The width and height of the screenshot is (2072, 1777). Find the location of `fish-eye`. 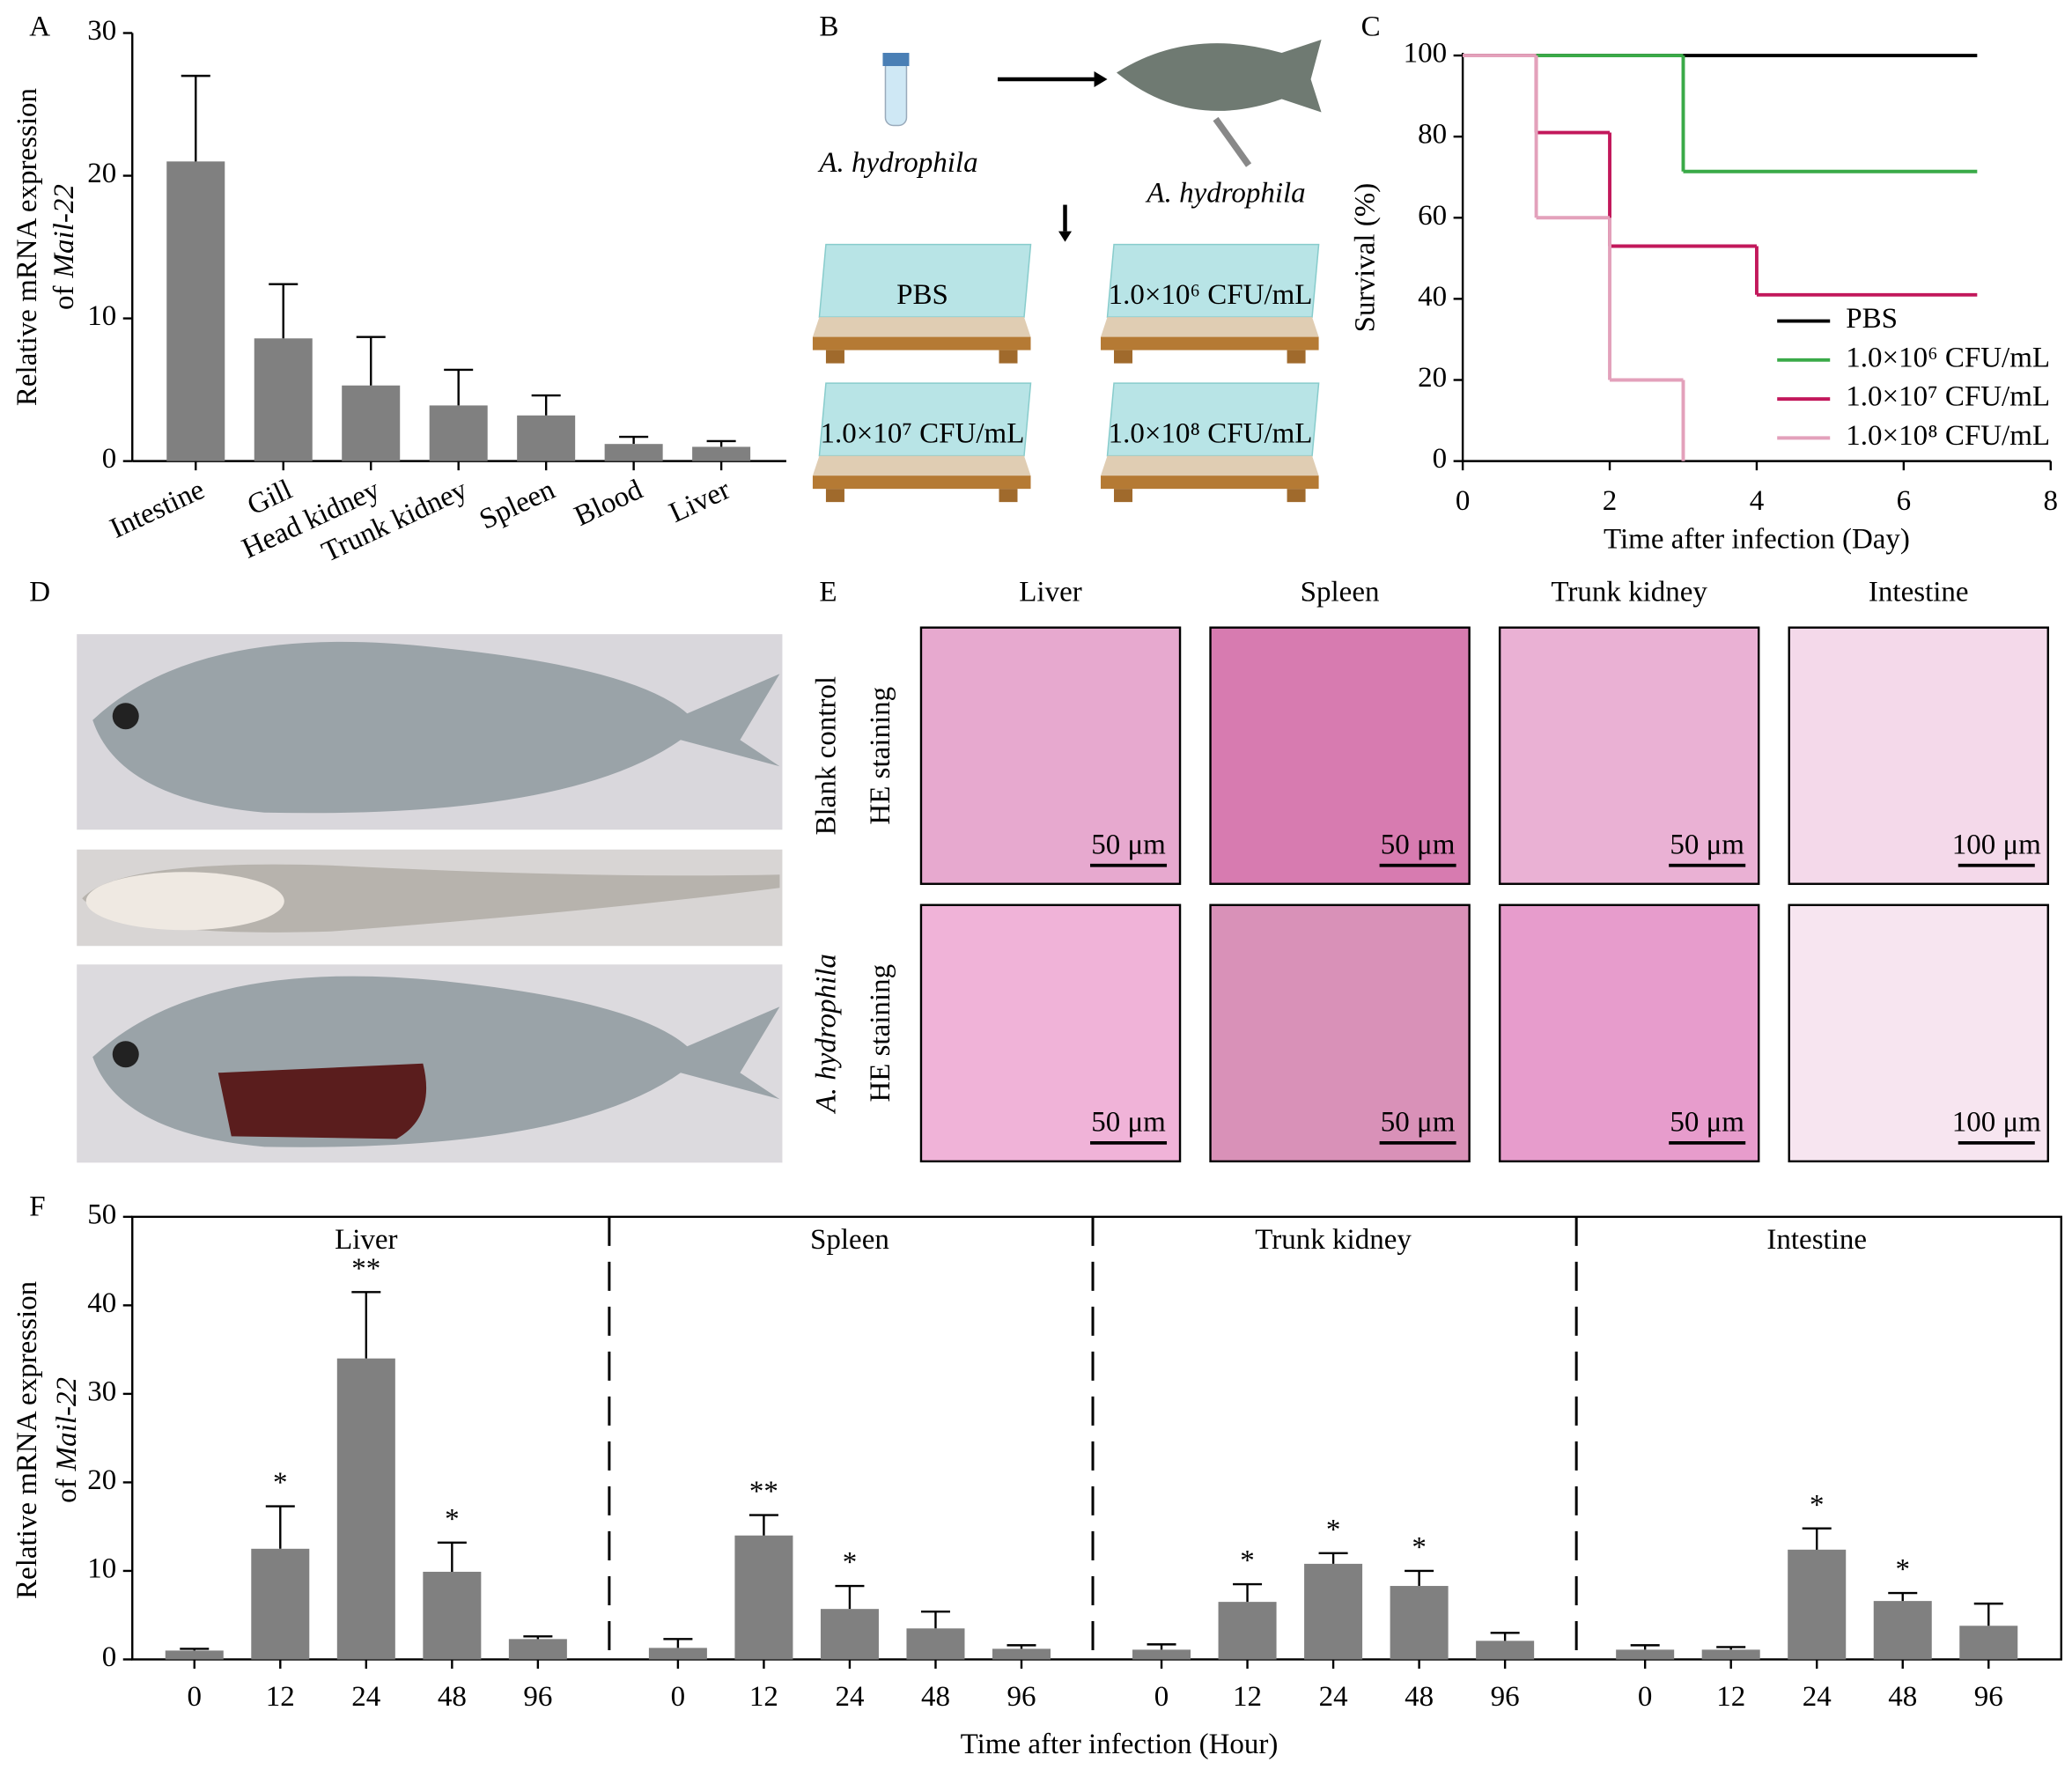

fish-eye is located at coordinates (125, 716).